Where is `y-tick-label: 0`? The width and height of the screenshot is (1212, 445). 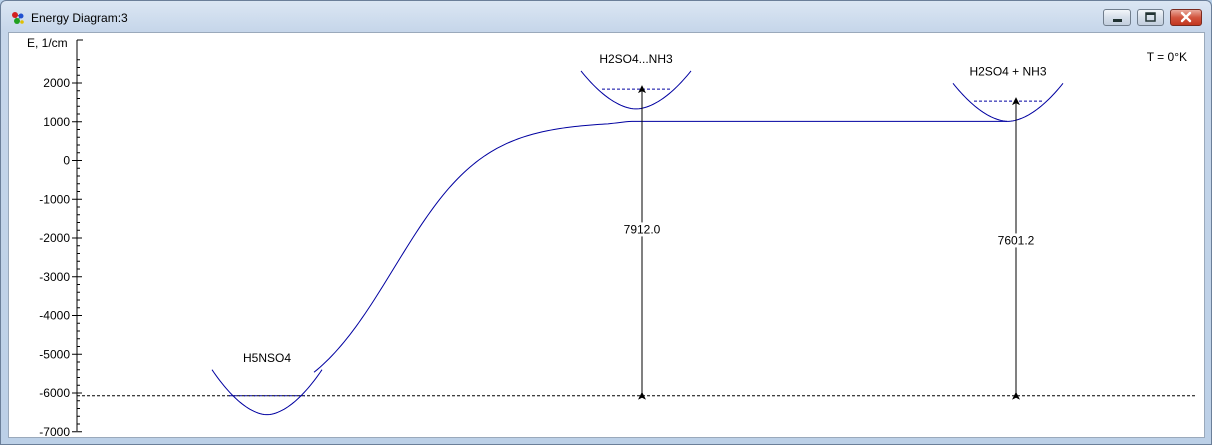 y-tick-label: 0 is located at coordinates (66, 161).